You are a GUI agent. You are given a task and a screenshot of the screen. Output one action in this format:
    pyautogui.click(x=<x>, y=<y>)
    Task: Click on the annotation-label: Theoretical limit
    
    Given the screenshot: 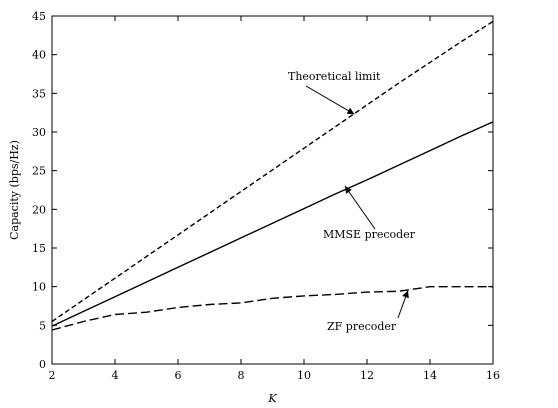 What is the action you would take?
    pyautogui.click(x=334, y=76)
    